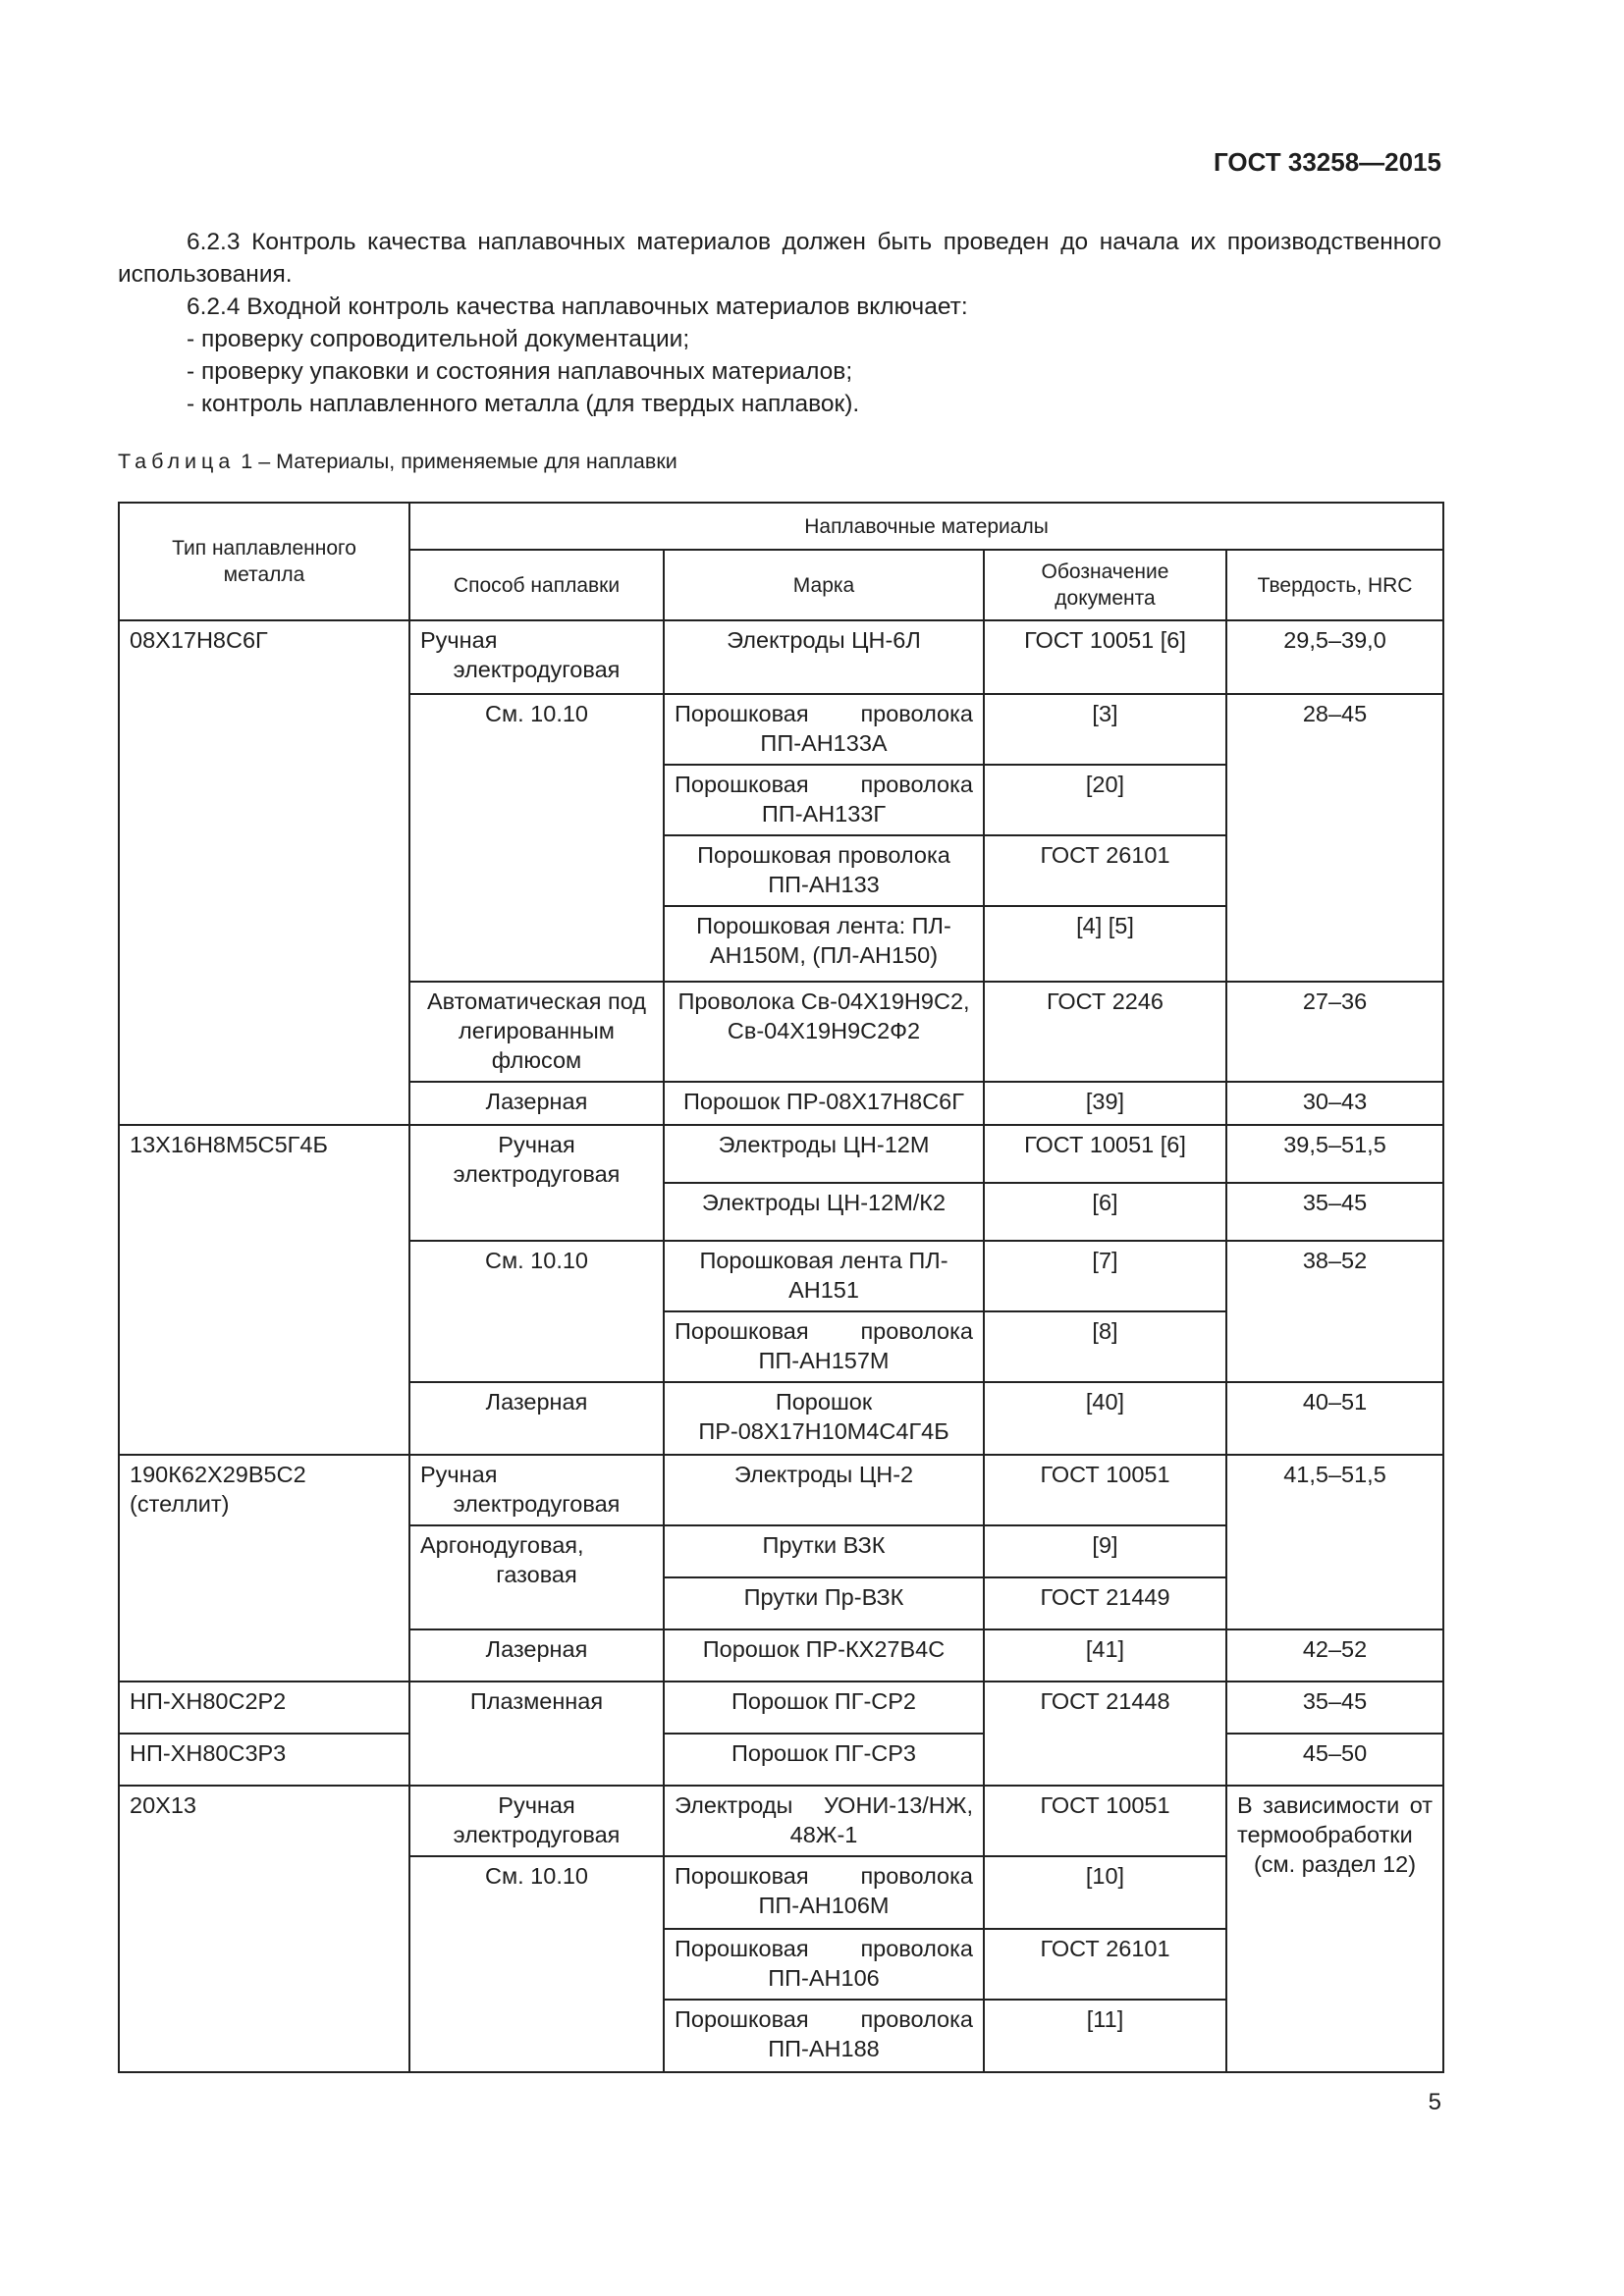 Image resolution: width=1624 pixels, height=2296 pixels. I want to click on table-row: НП-ХН80С3Р3 Порошок ПГ-СР3 45–50, so click(781, 1760).